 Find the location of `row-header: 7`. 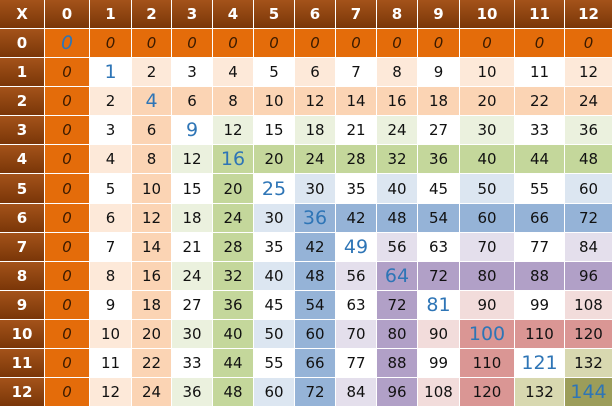

row-header: 7 is located at coordinates (22, 247).